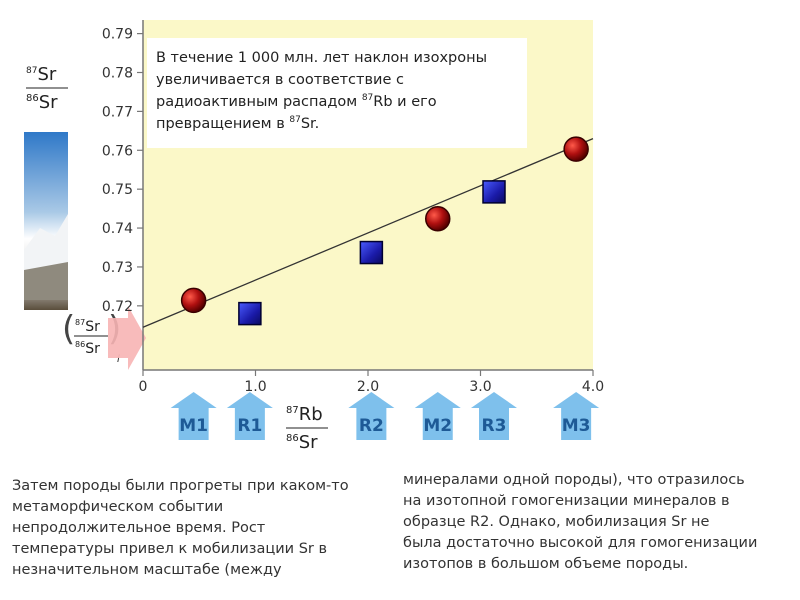  I want to click on y-tick-label: 0.72, so click(117, 307).